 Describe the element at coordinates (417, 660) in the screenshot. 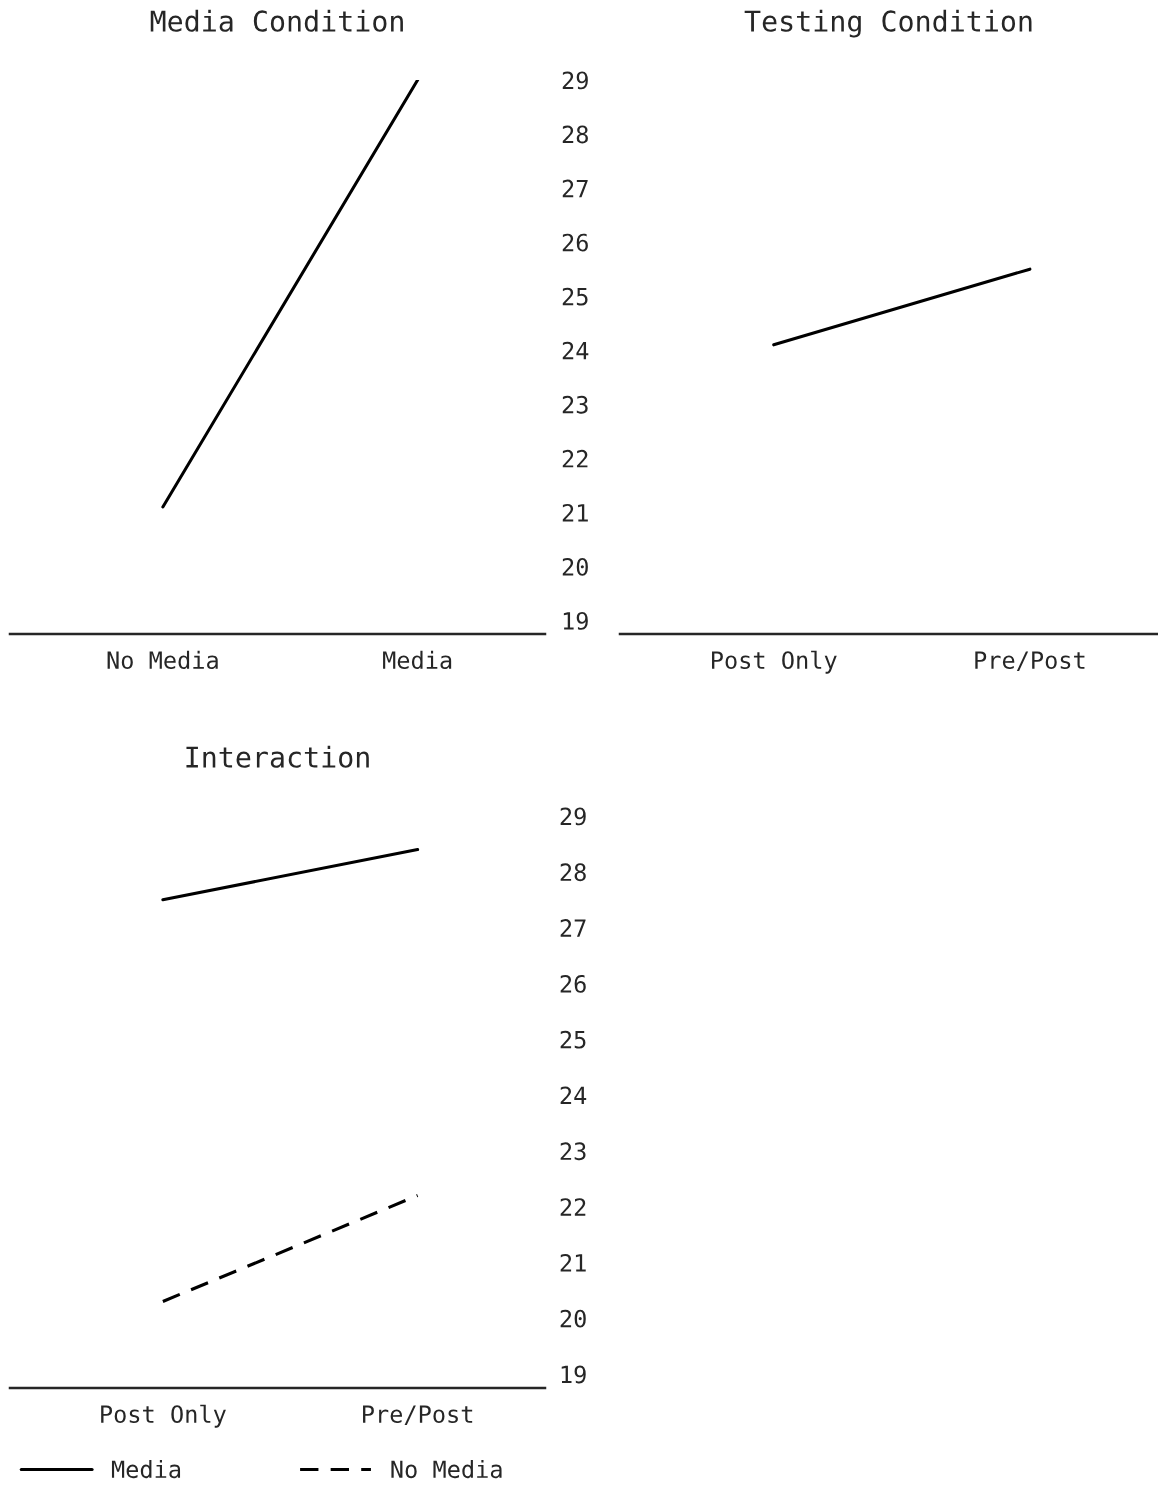

I see `x-tick-label: Media` at that location.